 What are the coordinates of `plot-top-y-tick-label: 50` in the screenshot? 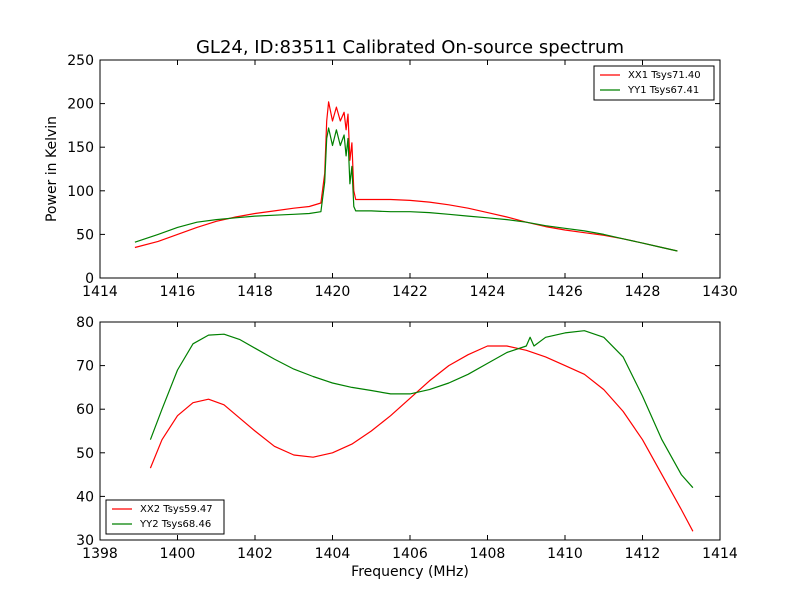 It's located at (85, 235).